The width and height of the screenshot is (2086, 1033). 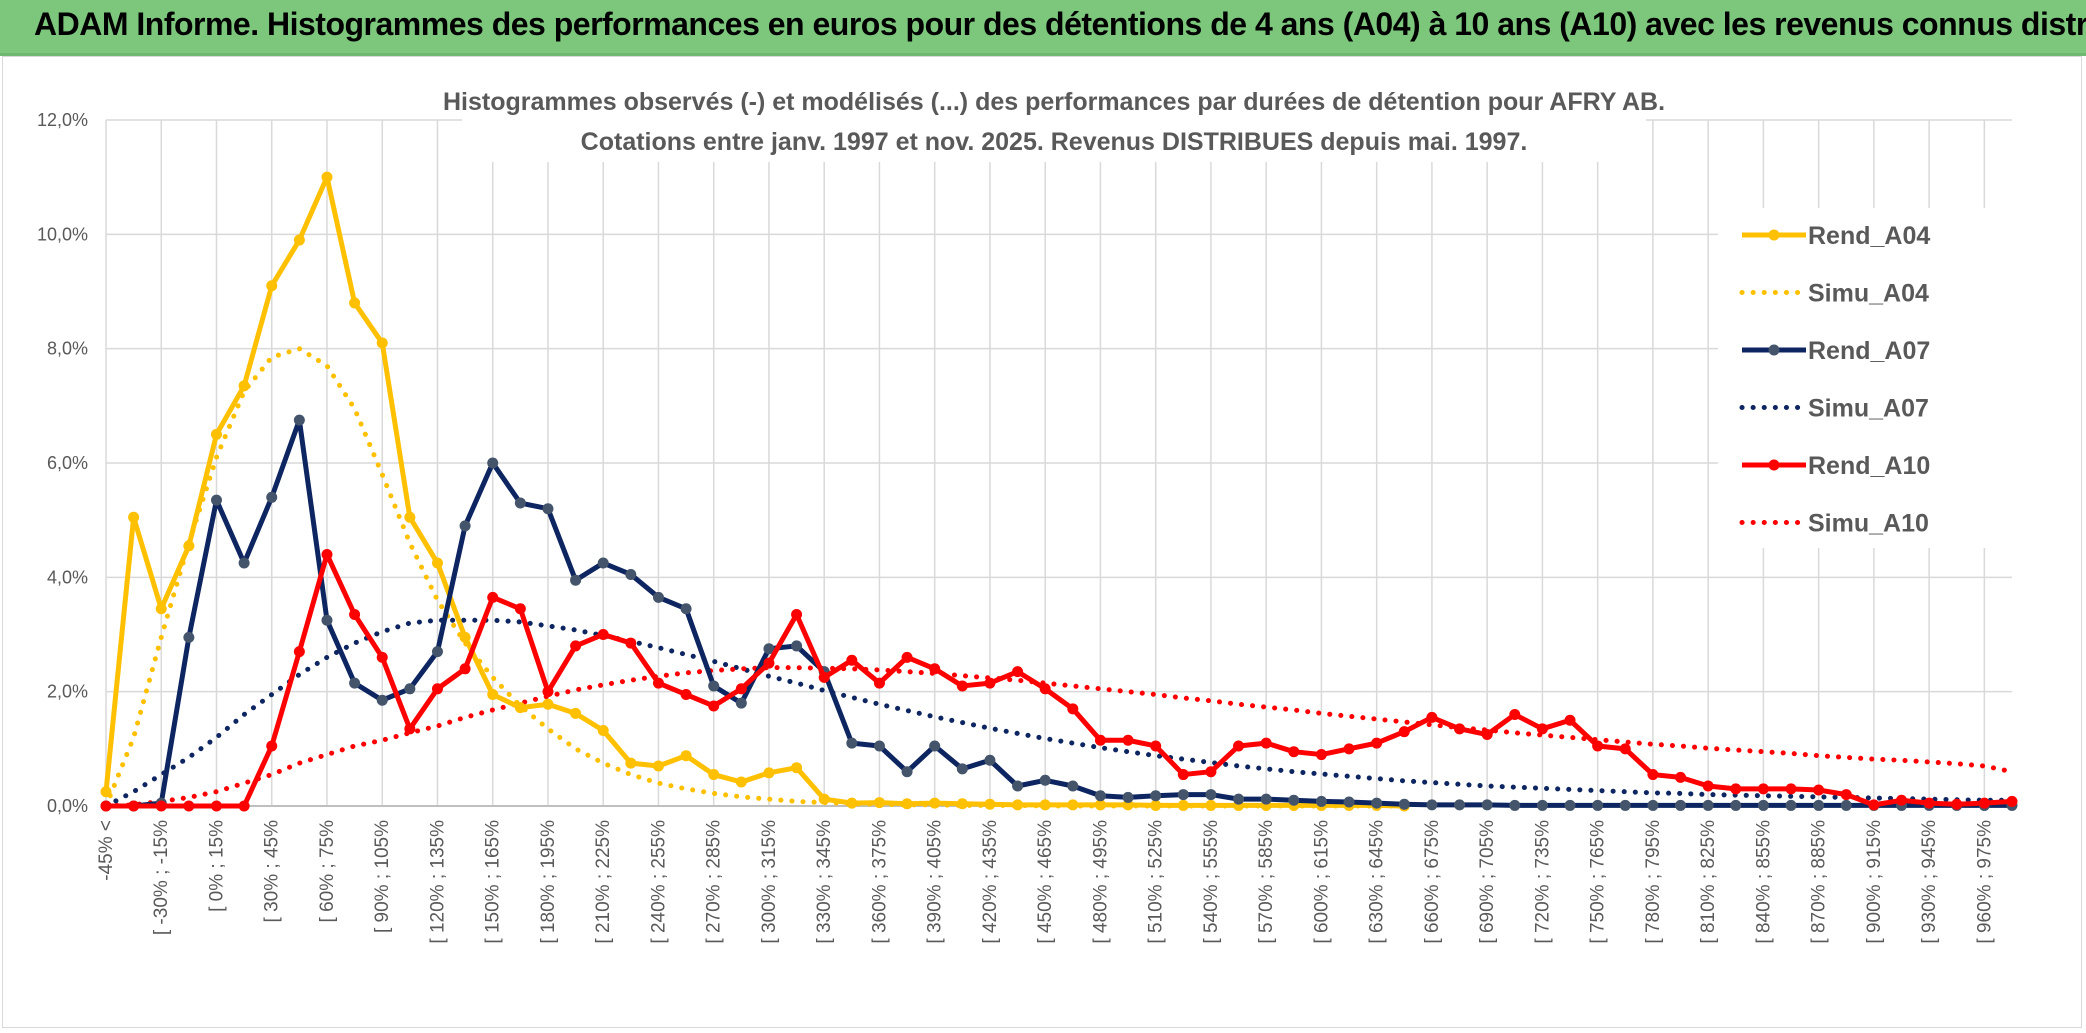 What do you see at coordinates (990, 882) in the screenshot?
I see `x-tick-label: [ 420% ; 435%` at bounding box center [990, 882].